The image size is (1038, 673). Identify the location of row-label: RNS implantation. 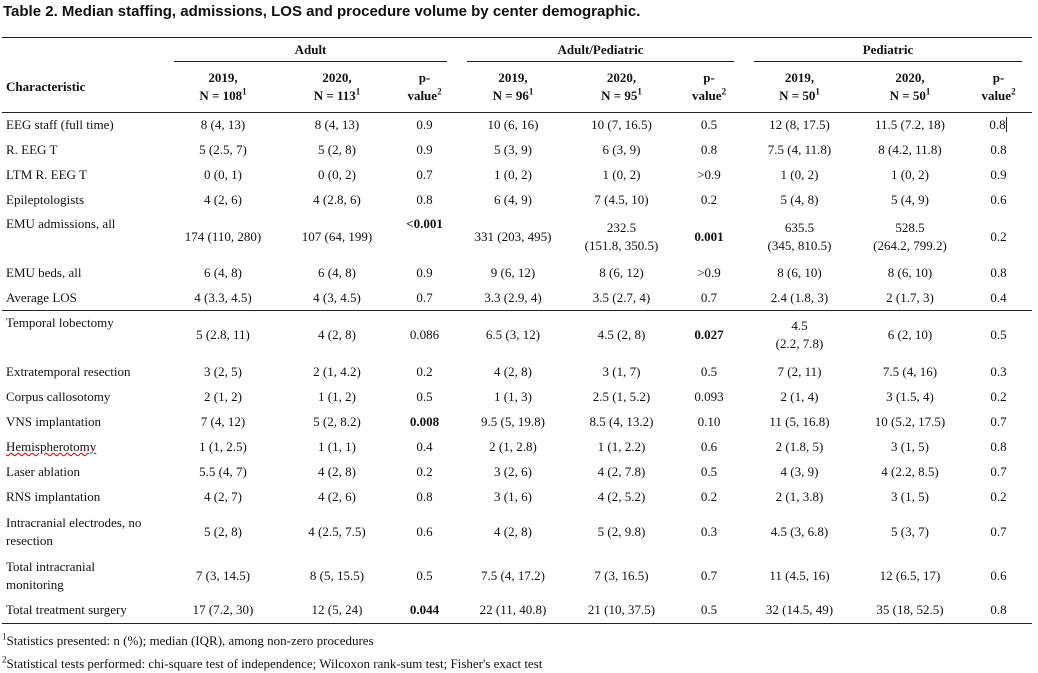
(53, 496).